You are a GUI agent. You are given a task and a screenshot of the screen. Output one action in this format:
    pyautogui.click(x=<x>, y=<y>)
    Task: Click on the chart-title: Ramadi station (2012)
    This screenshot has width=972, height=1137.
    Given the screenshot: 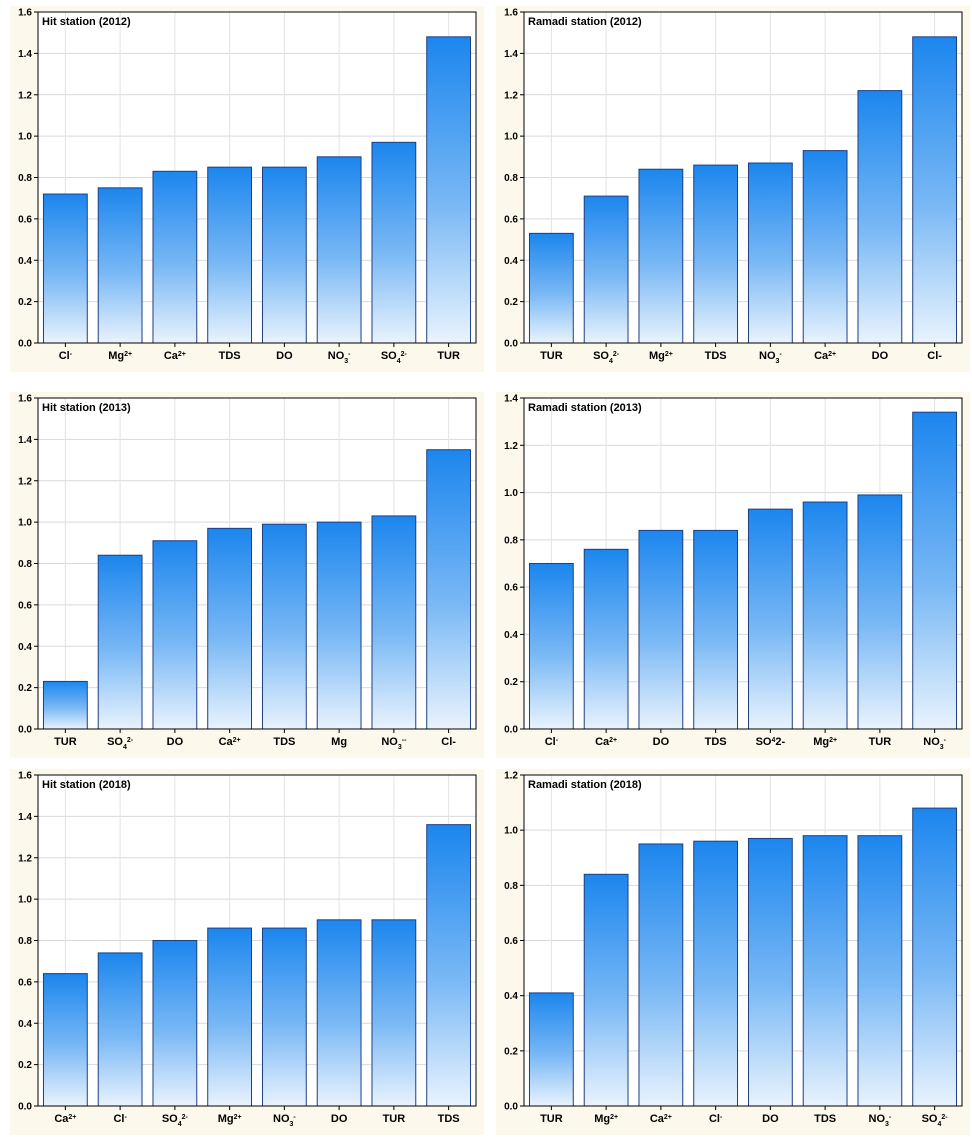 What is the action you would take?
    pyautogui.click(x=585, y=22)
    